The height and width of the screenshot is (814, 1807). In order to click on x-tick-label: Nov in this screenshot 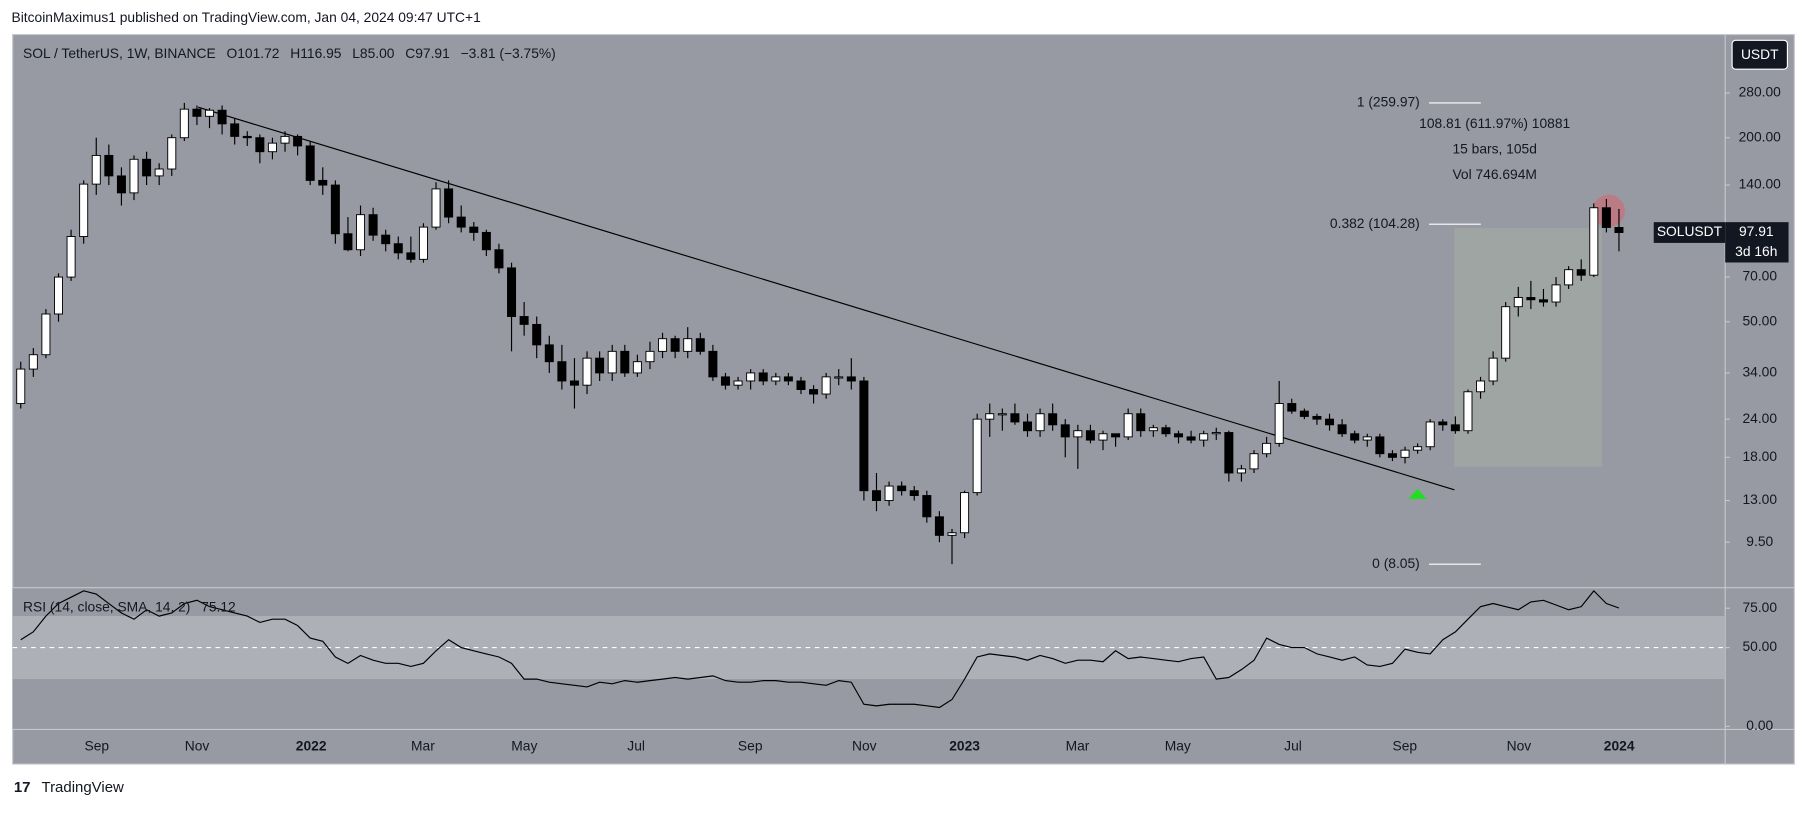, I will do `click(864, 745)`.